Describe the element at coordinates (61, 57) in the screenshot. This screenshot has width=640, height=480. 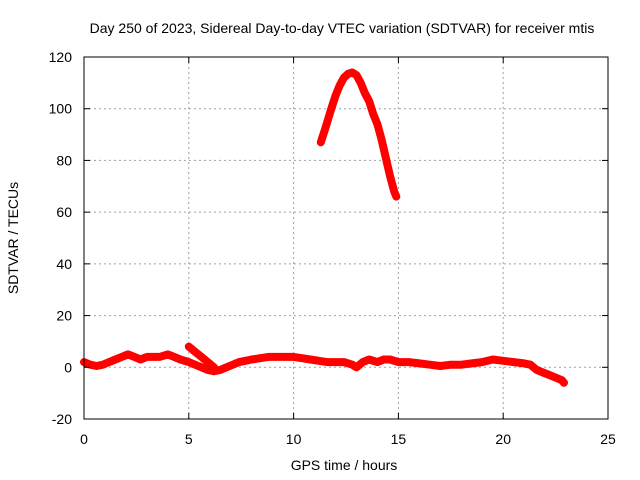
I see `y-tick-label: 120` at that location.